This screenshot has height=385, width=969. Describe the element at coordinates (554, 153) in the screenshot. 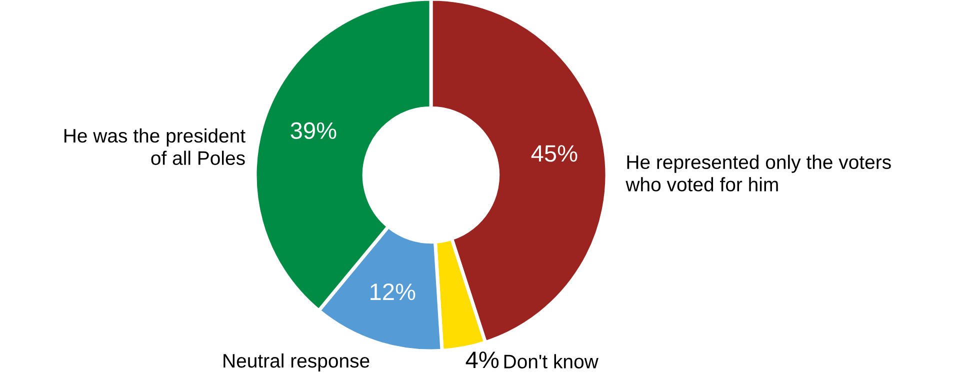

I see `data-label: 45%` at that location.